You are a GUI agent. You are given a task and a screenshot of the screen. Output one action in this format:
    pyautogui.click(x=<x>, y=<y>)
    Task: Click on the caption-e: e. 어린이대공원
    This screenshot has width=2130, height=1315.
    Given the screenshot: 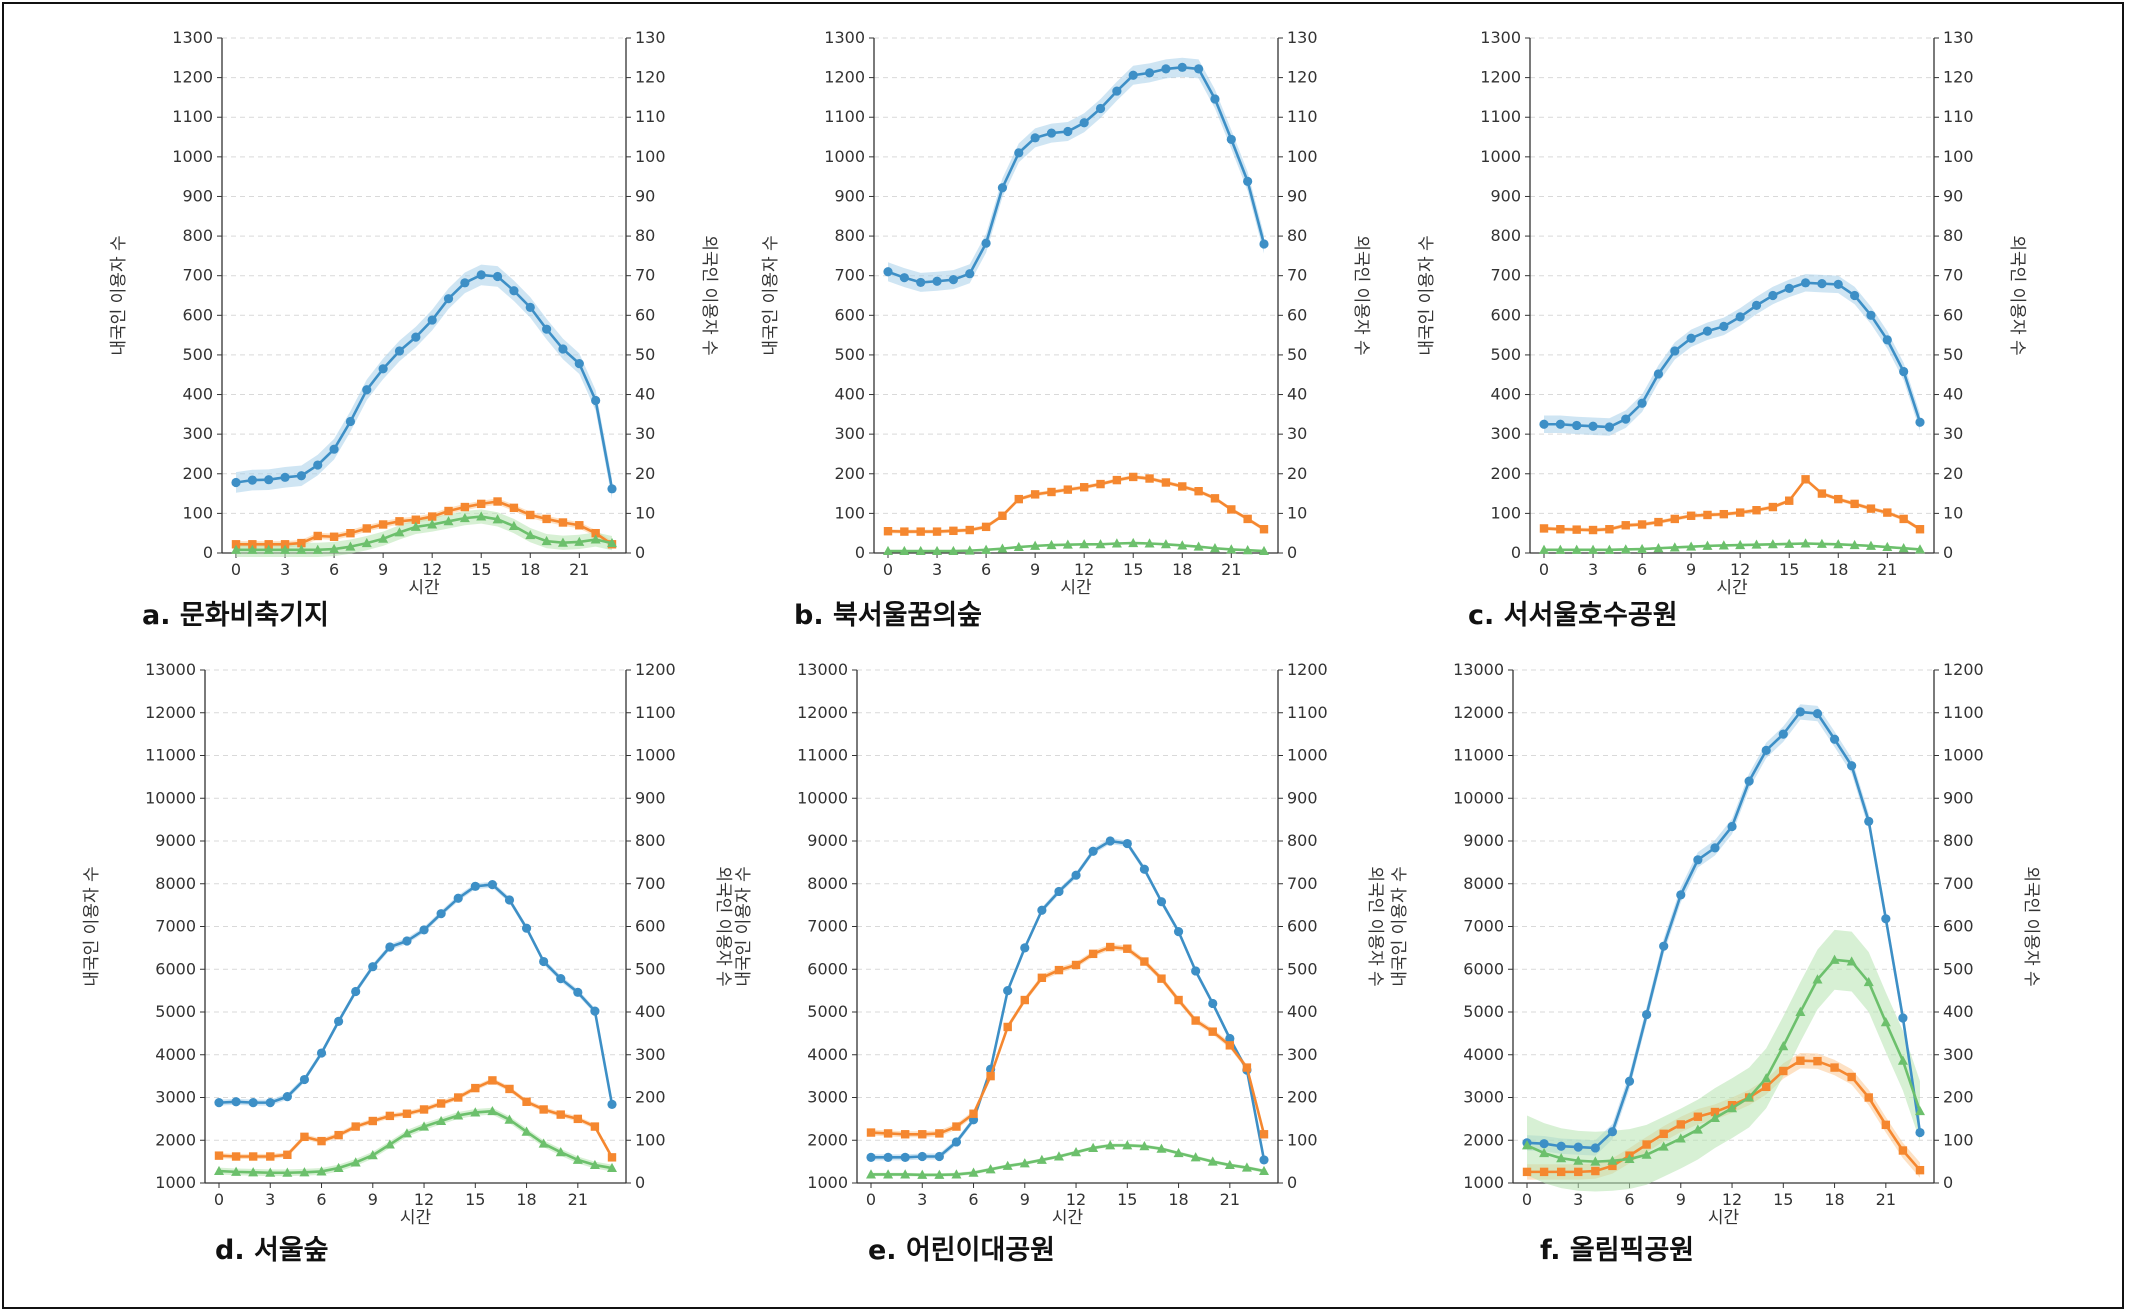 What is the action you would take?
    pyautogui.click(x=961, y=1250)
    